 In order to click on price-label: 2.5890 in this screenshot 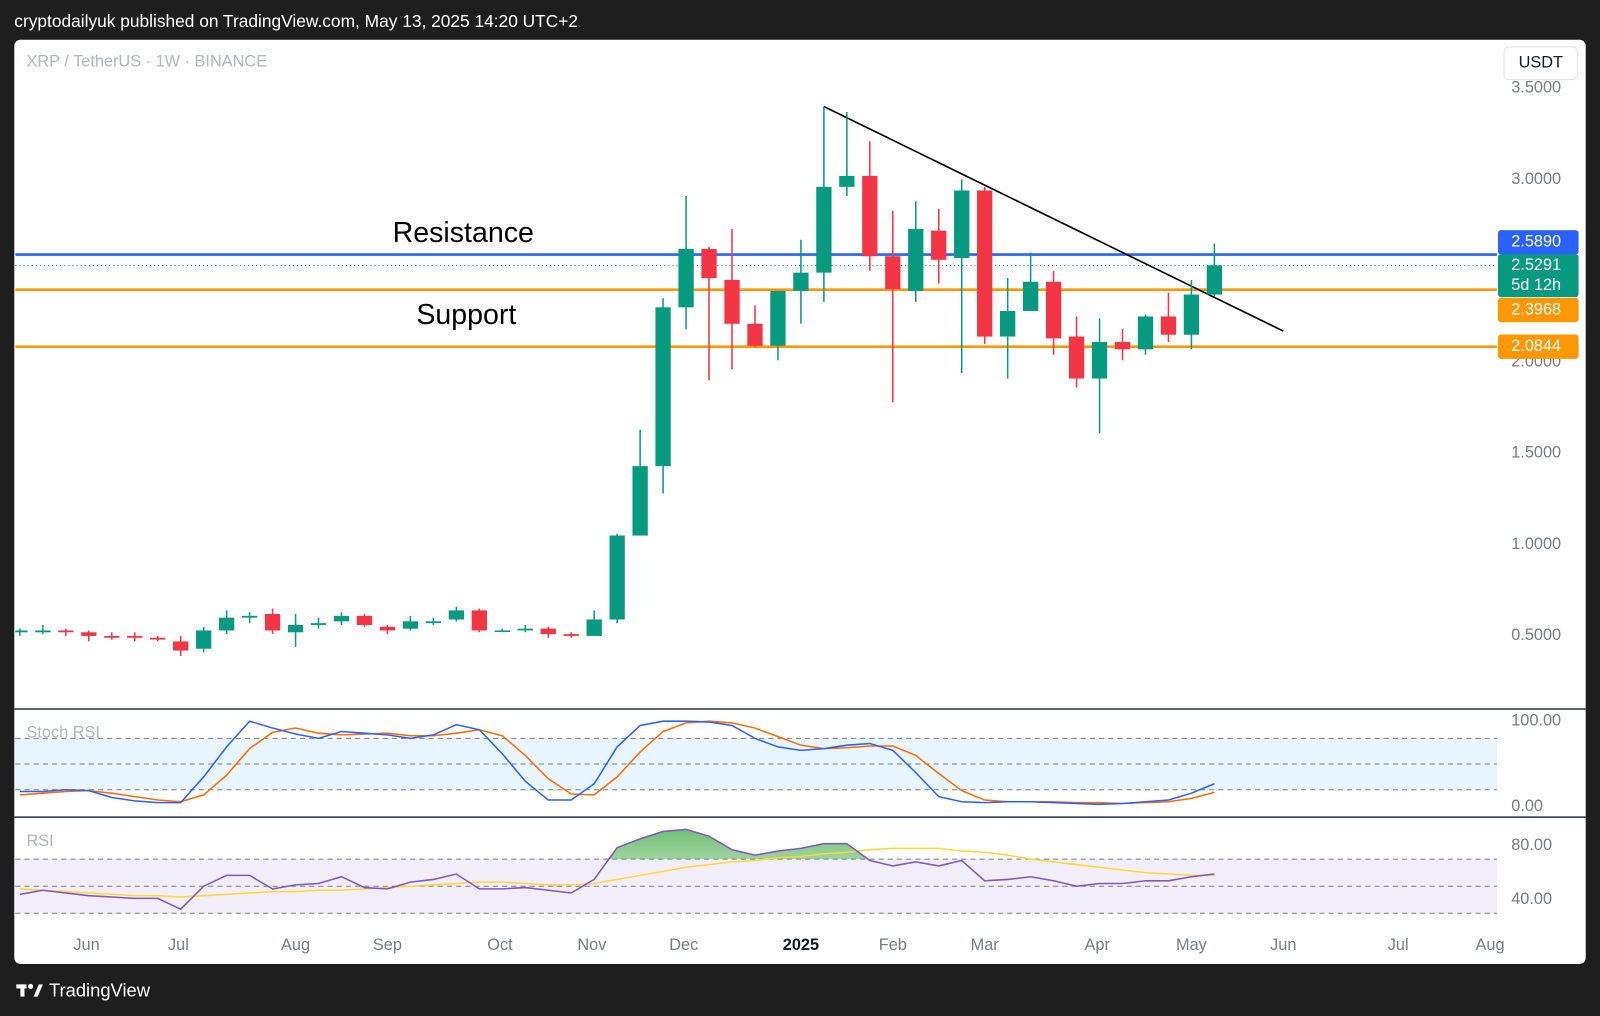, I will do `click(1536, 242)`.